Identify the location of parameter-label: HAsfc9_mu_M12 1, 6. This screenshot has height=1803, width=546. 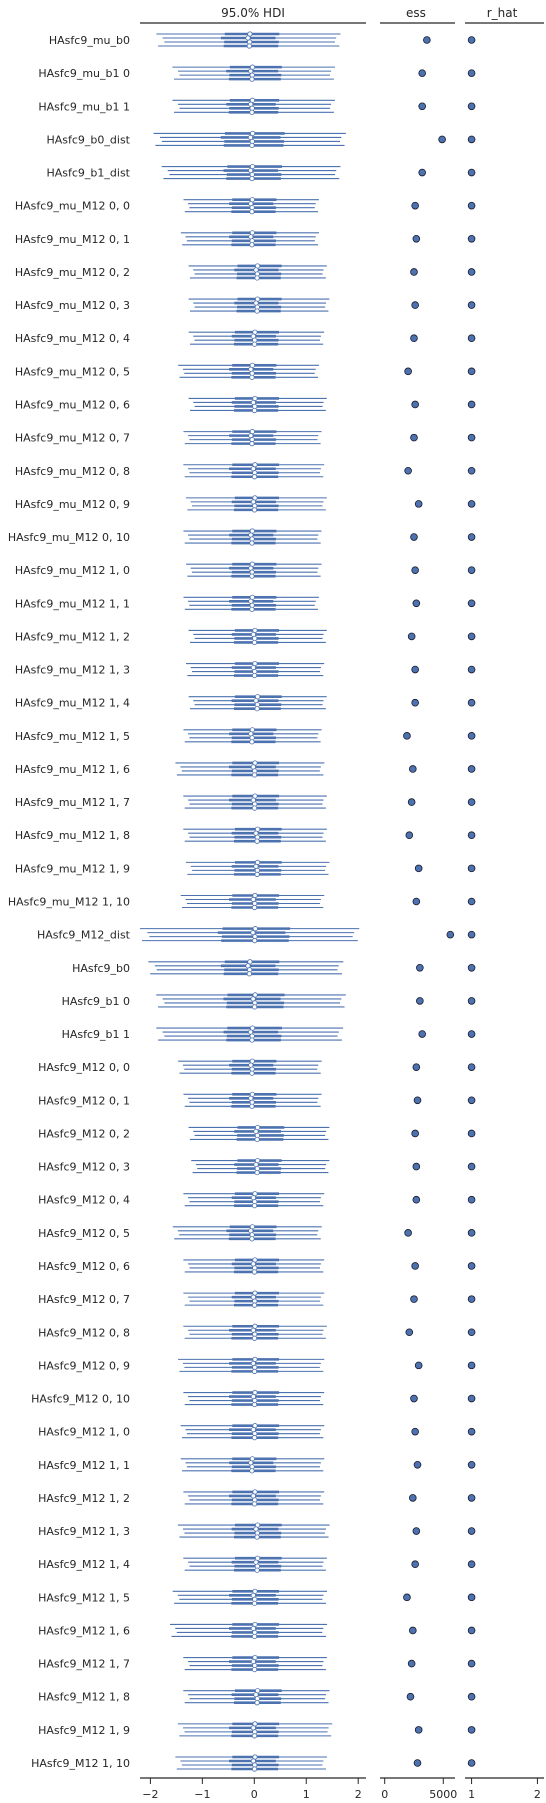
(72, 769).